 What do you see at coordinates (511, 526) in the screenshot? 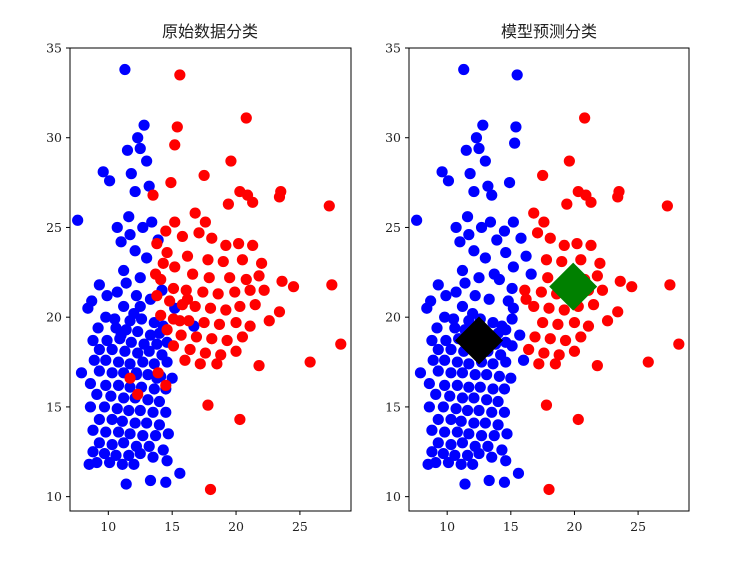
I see `x-tick-label: 15` at bounding box center [511, 526].